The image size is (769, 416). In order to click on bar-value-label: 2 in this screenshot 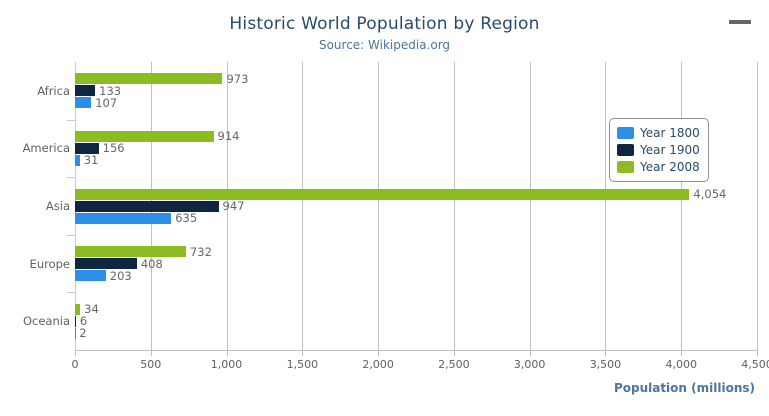, I will do `click(83, 333)`.